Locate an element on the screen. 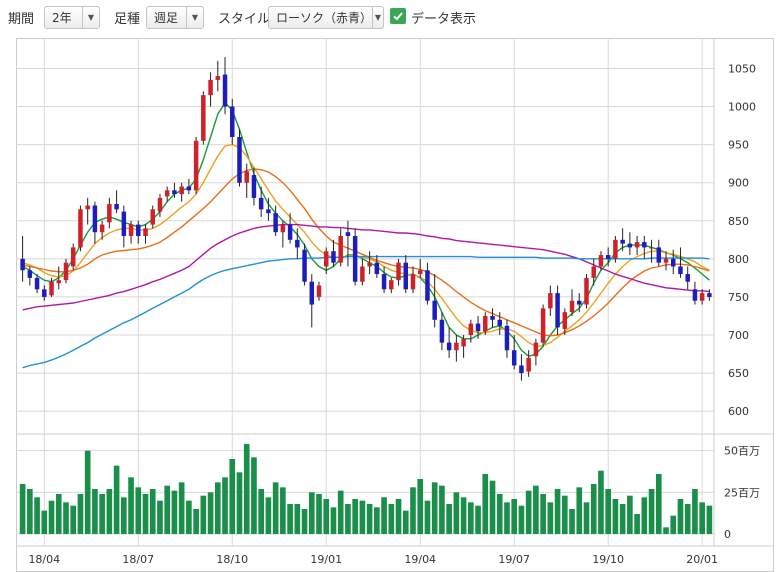  price-tick-label: 1000 is located at coordinates (742, 107).